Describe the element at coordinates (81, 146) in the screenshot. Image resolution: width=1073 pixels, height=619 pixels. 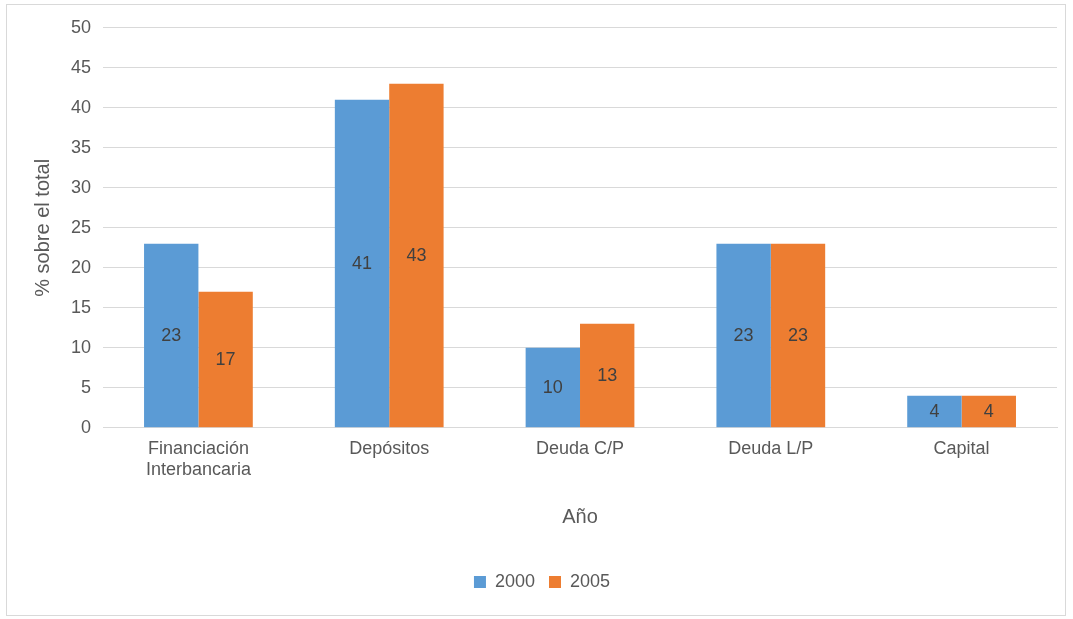
I see `y-tick-label: 35` at that location.